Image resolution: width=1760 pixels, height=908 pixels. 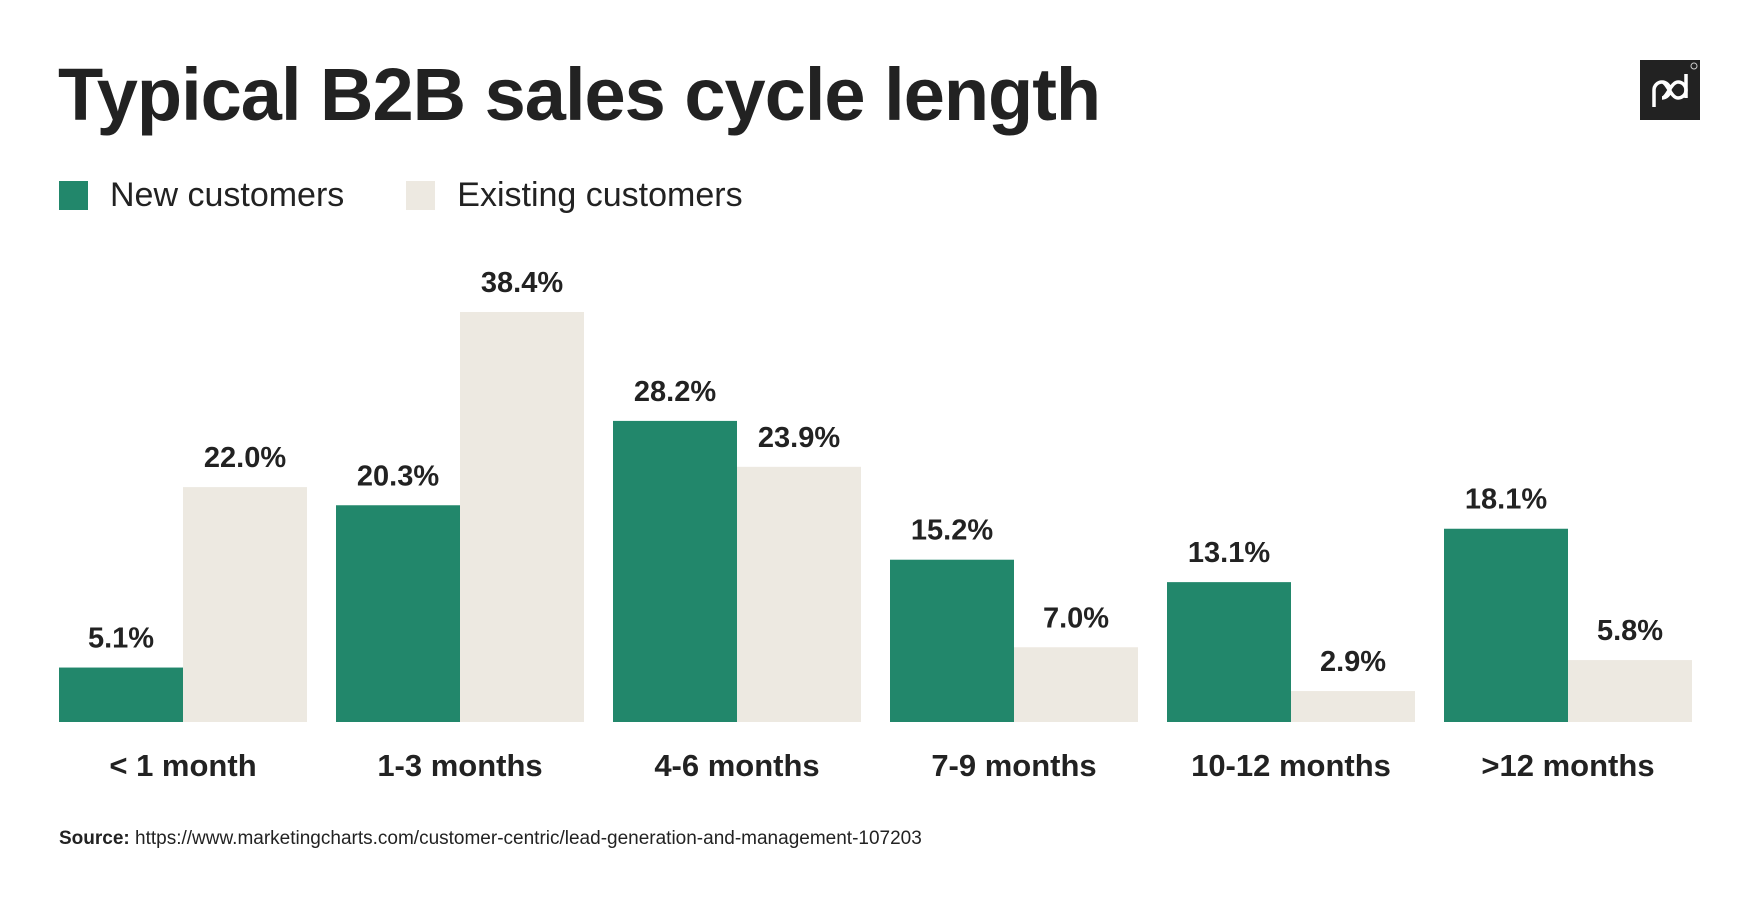 What do you see at coordinates (1630, 631) in the screenshot?
I see `data-label: 5.8%` at bounding box center [1630, 631].